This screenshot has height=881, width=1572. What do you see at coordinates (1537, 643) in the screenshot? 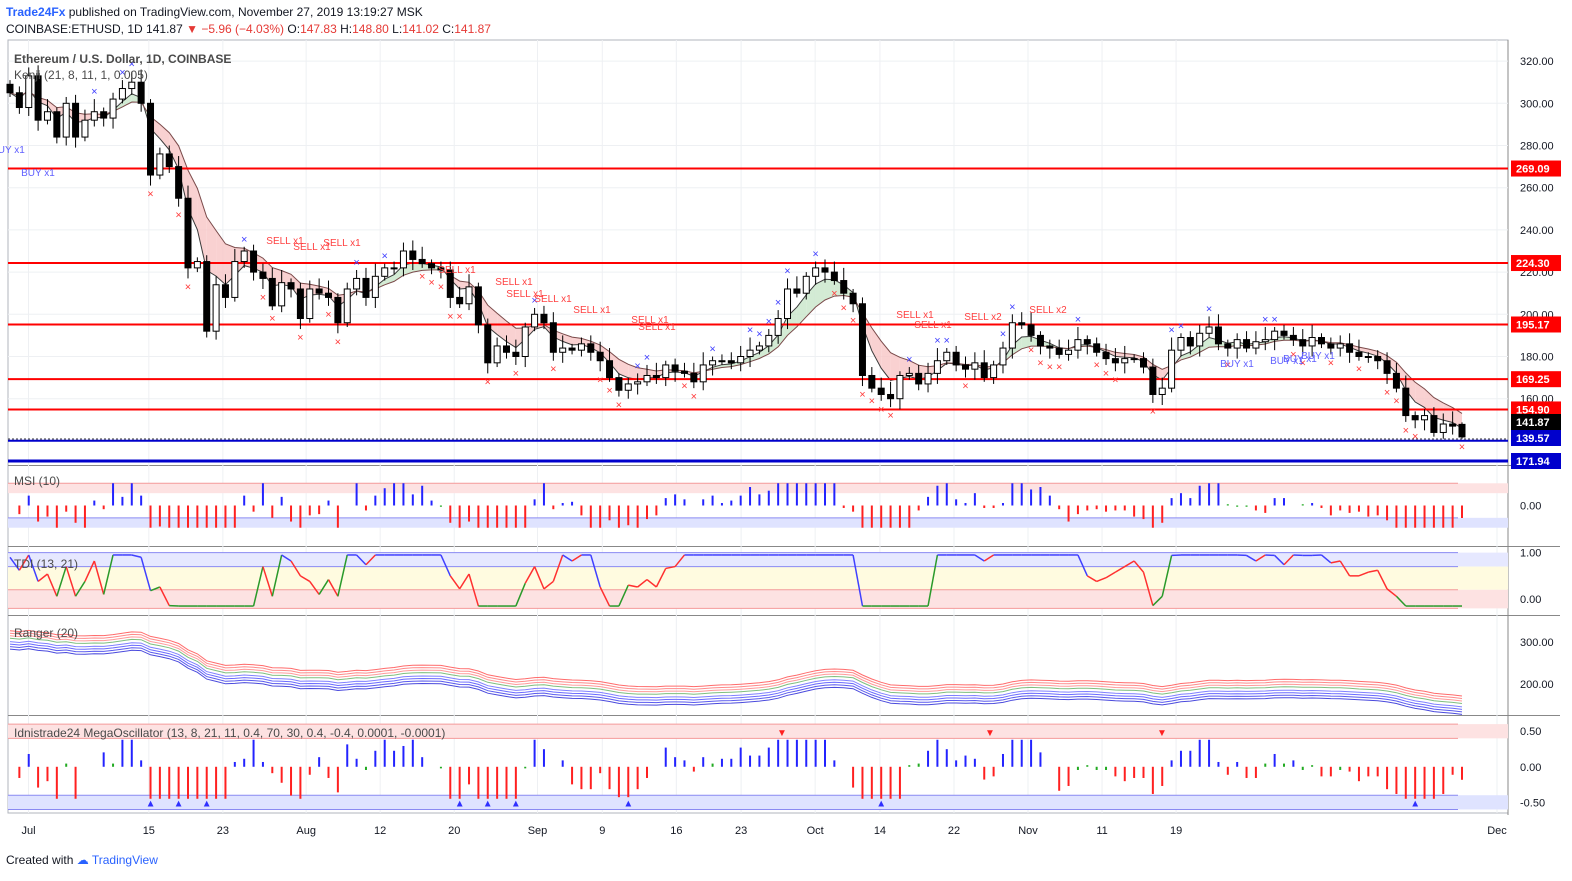
I see `ranger-tick: 300.00` at bounding box center [1537, 643].